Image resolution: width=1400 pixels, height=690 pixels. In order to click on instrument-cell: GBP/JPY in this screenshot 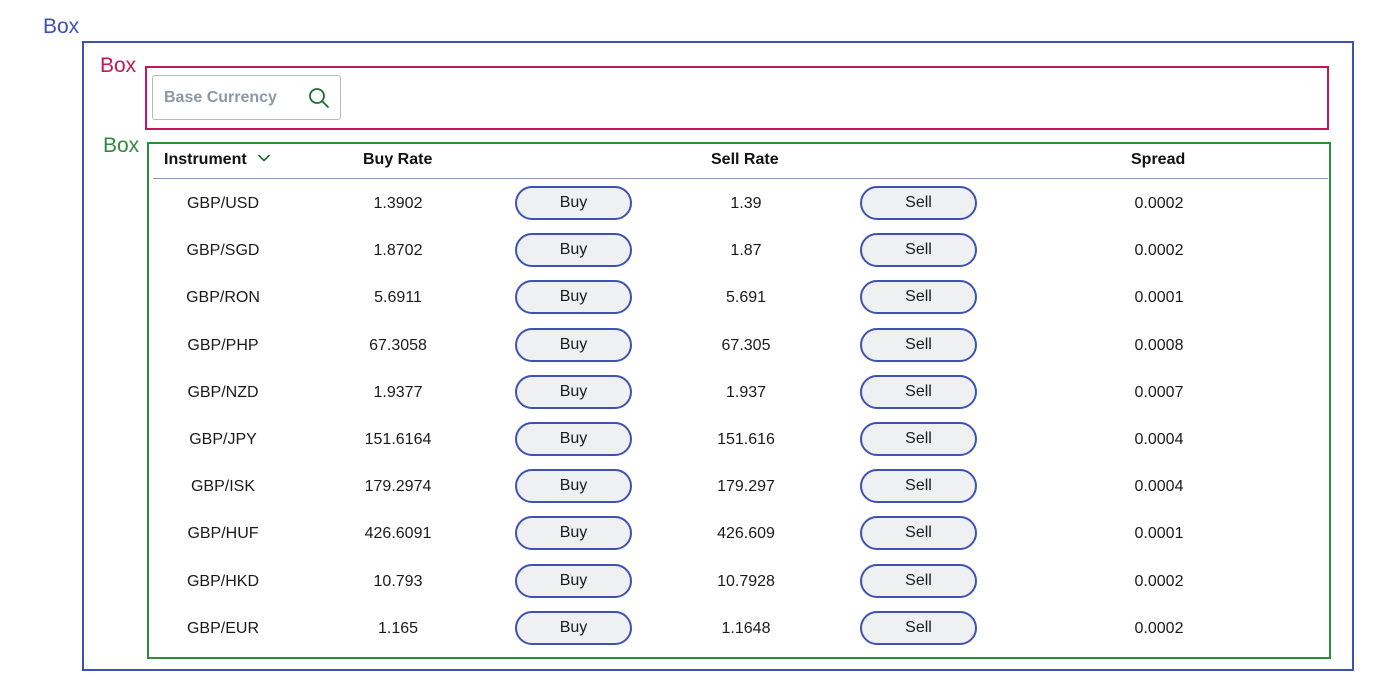, I will do `click(223, 439)`.